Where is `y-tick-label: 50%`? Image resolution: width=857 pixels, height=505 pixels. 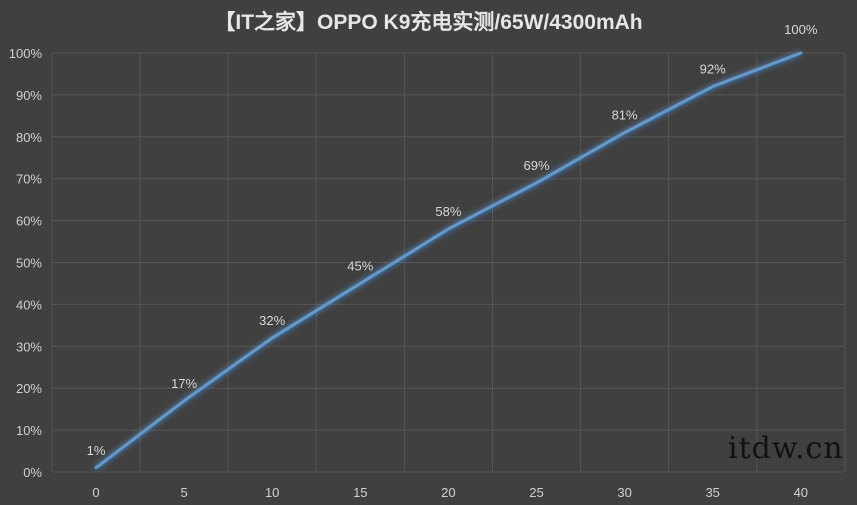
y-tick-label: 50% is located at coordinates (29, 263).